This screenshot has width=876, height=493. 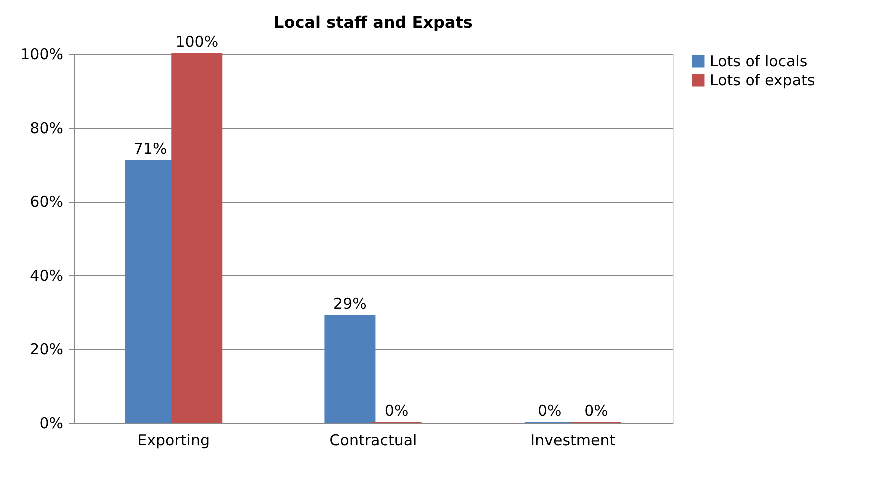 I want to click on y-tick-label: 100%, so click(x=42, y=55).